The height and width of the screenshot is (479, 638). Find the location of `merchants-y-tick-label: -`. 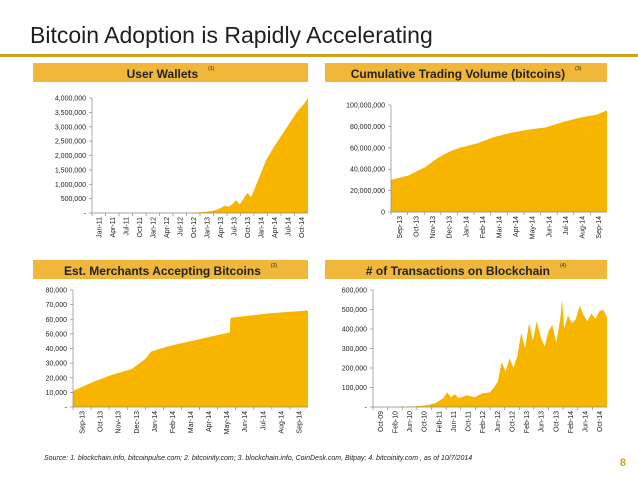

merchants-y-tick-label: - is located at coordinates (66, 408).